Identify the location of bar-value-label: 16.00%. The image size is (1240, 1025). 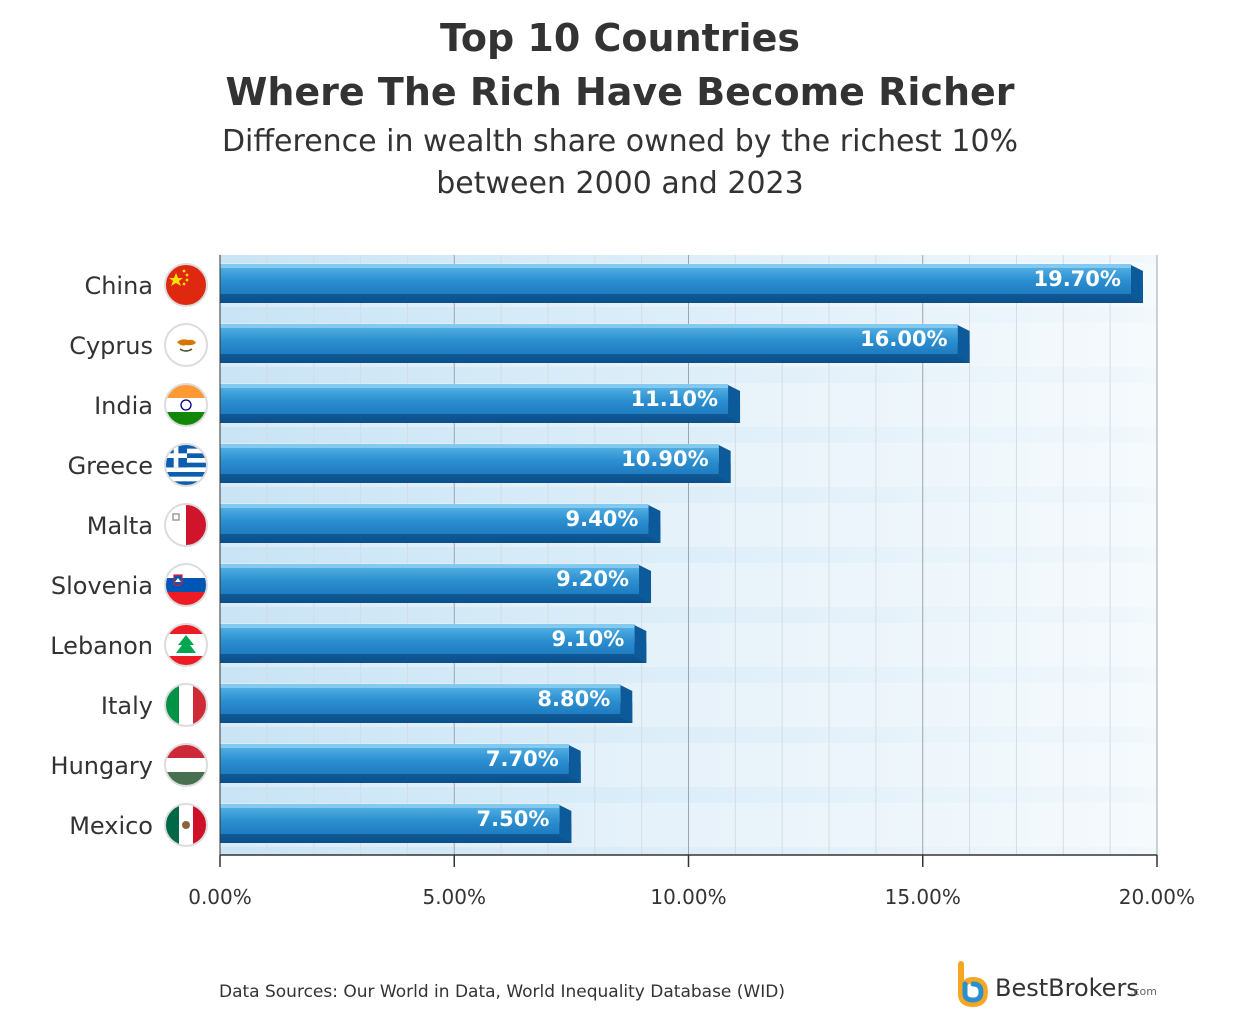
(903, 339).